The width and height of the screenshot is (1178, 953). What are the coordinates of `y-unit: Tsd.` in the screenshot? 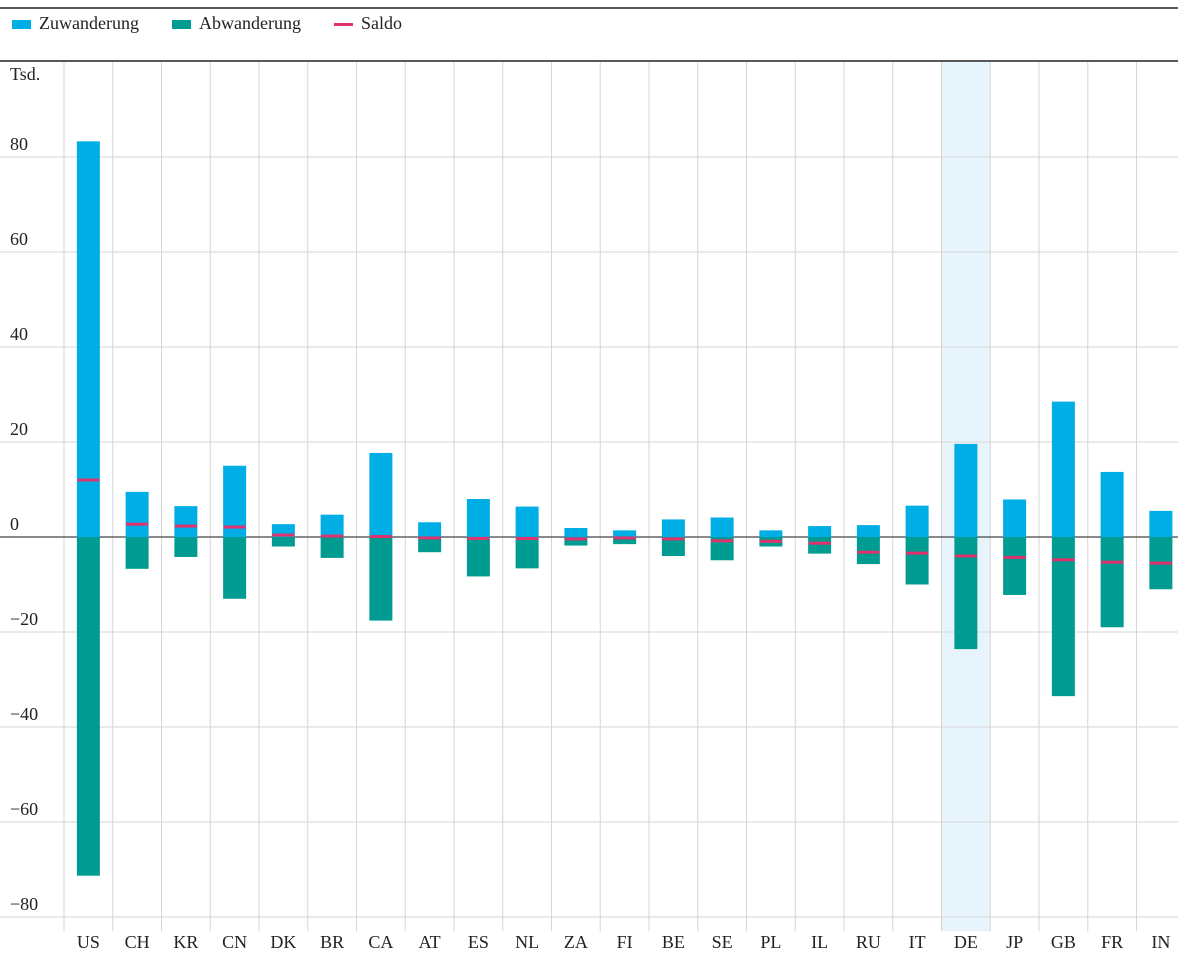 It's located at (25, 74).